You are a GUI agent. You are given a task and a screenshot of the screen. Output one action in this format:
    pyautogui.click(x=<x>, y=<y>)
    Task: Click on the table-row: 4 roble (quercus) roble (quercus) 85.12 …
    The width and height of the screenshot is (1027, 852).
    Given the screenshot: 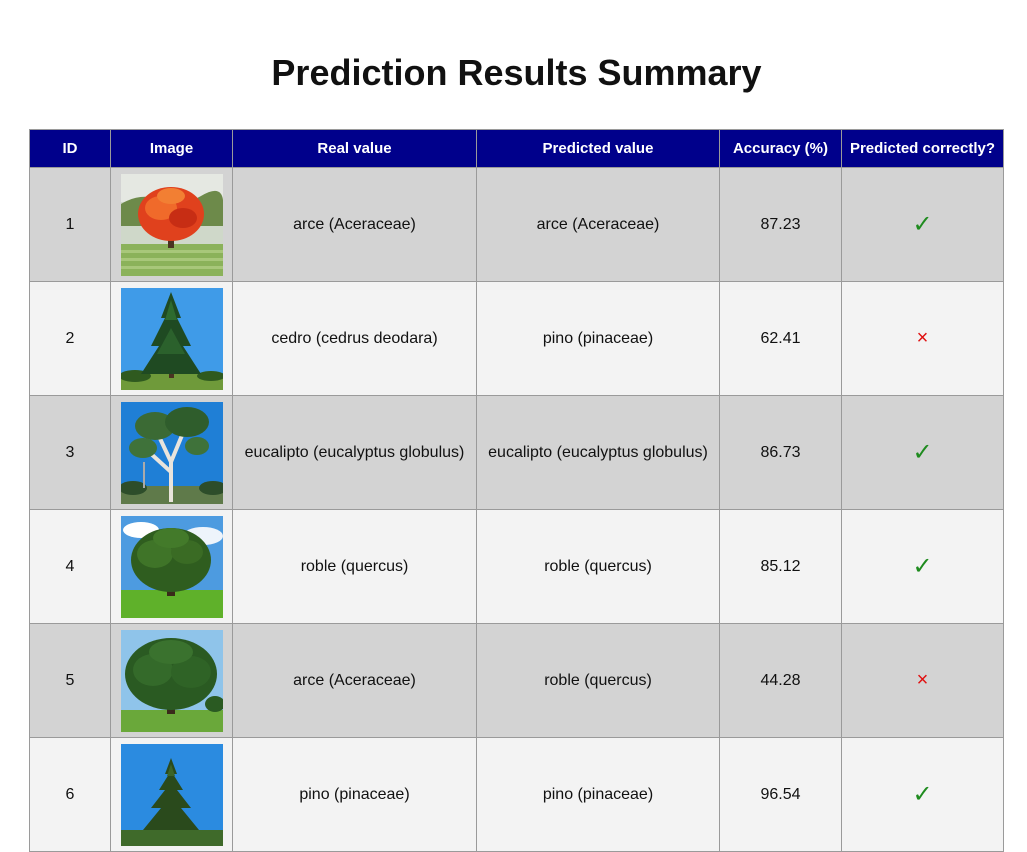 What is the action you would take?
    pyautogui.click(x=516, y=566)
    